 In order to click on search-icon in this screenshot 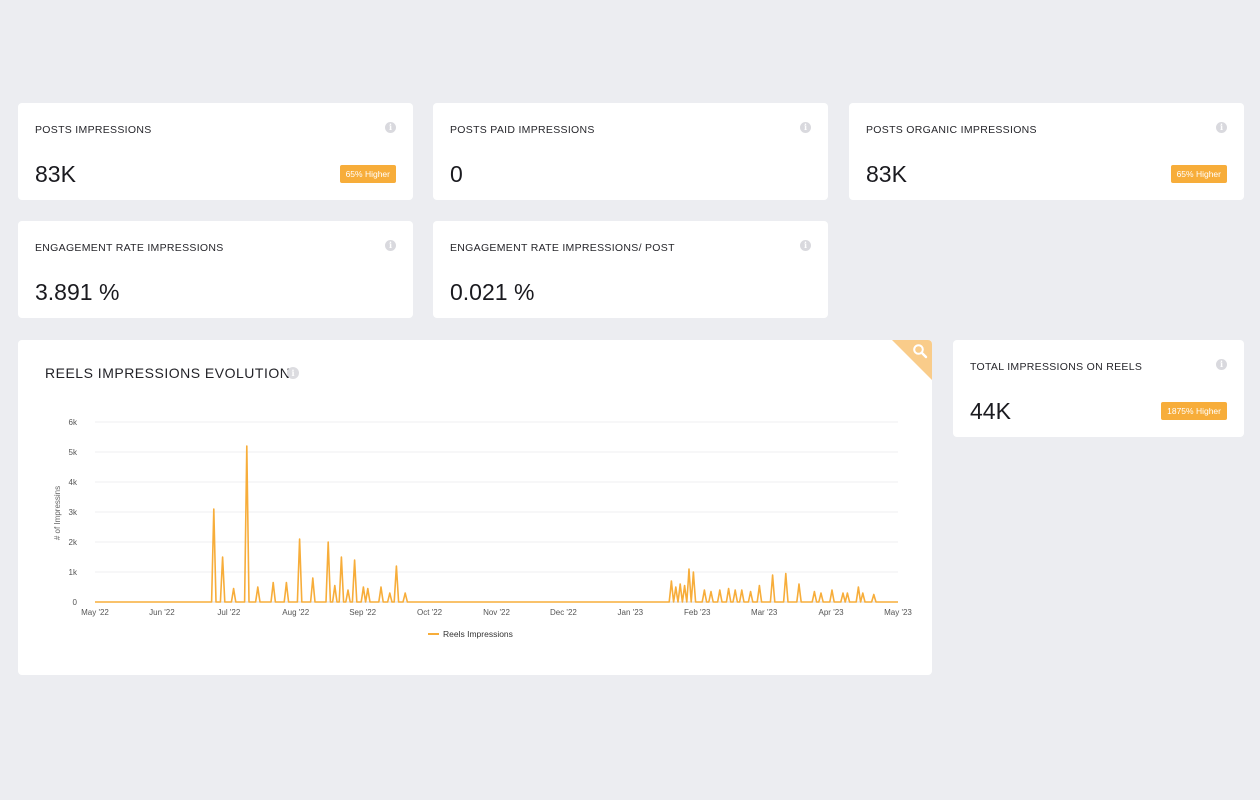, I will do `click(920, 351)`.